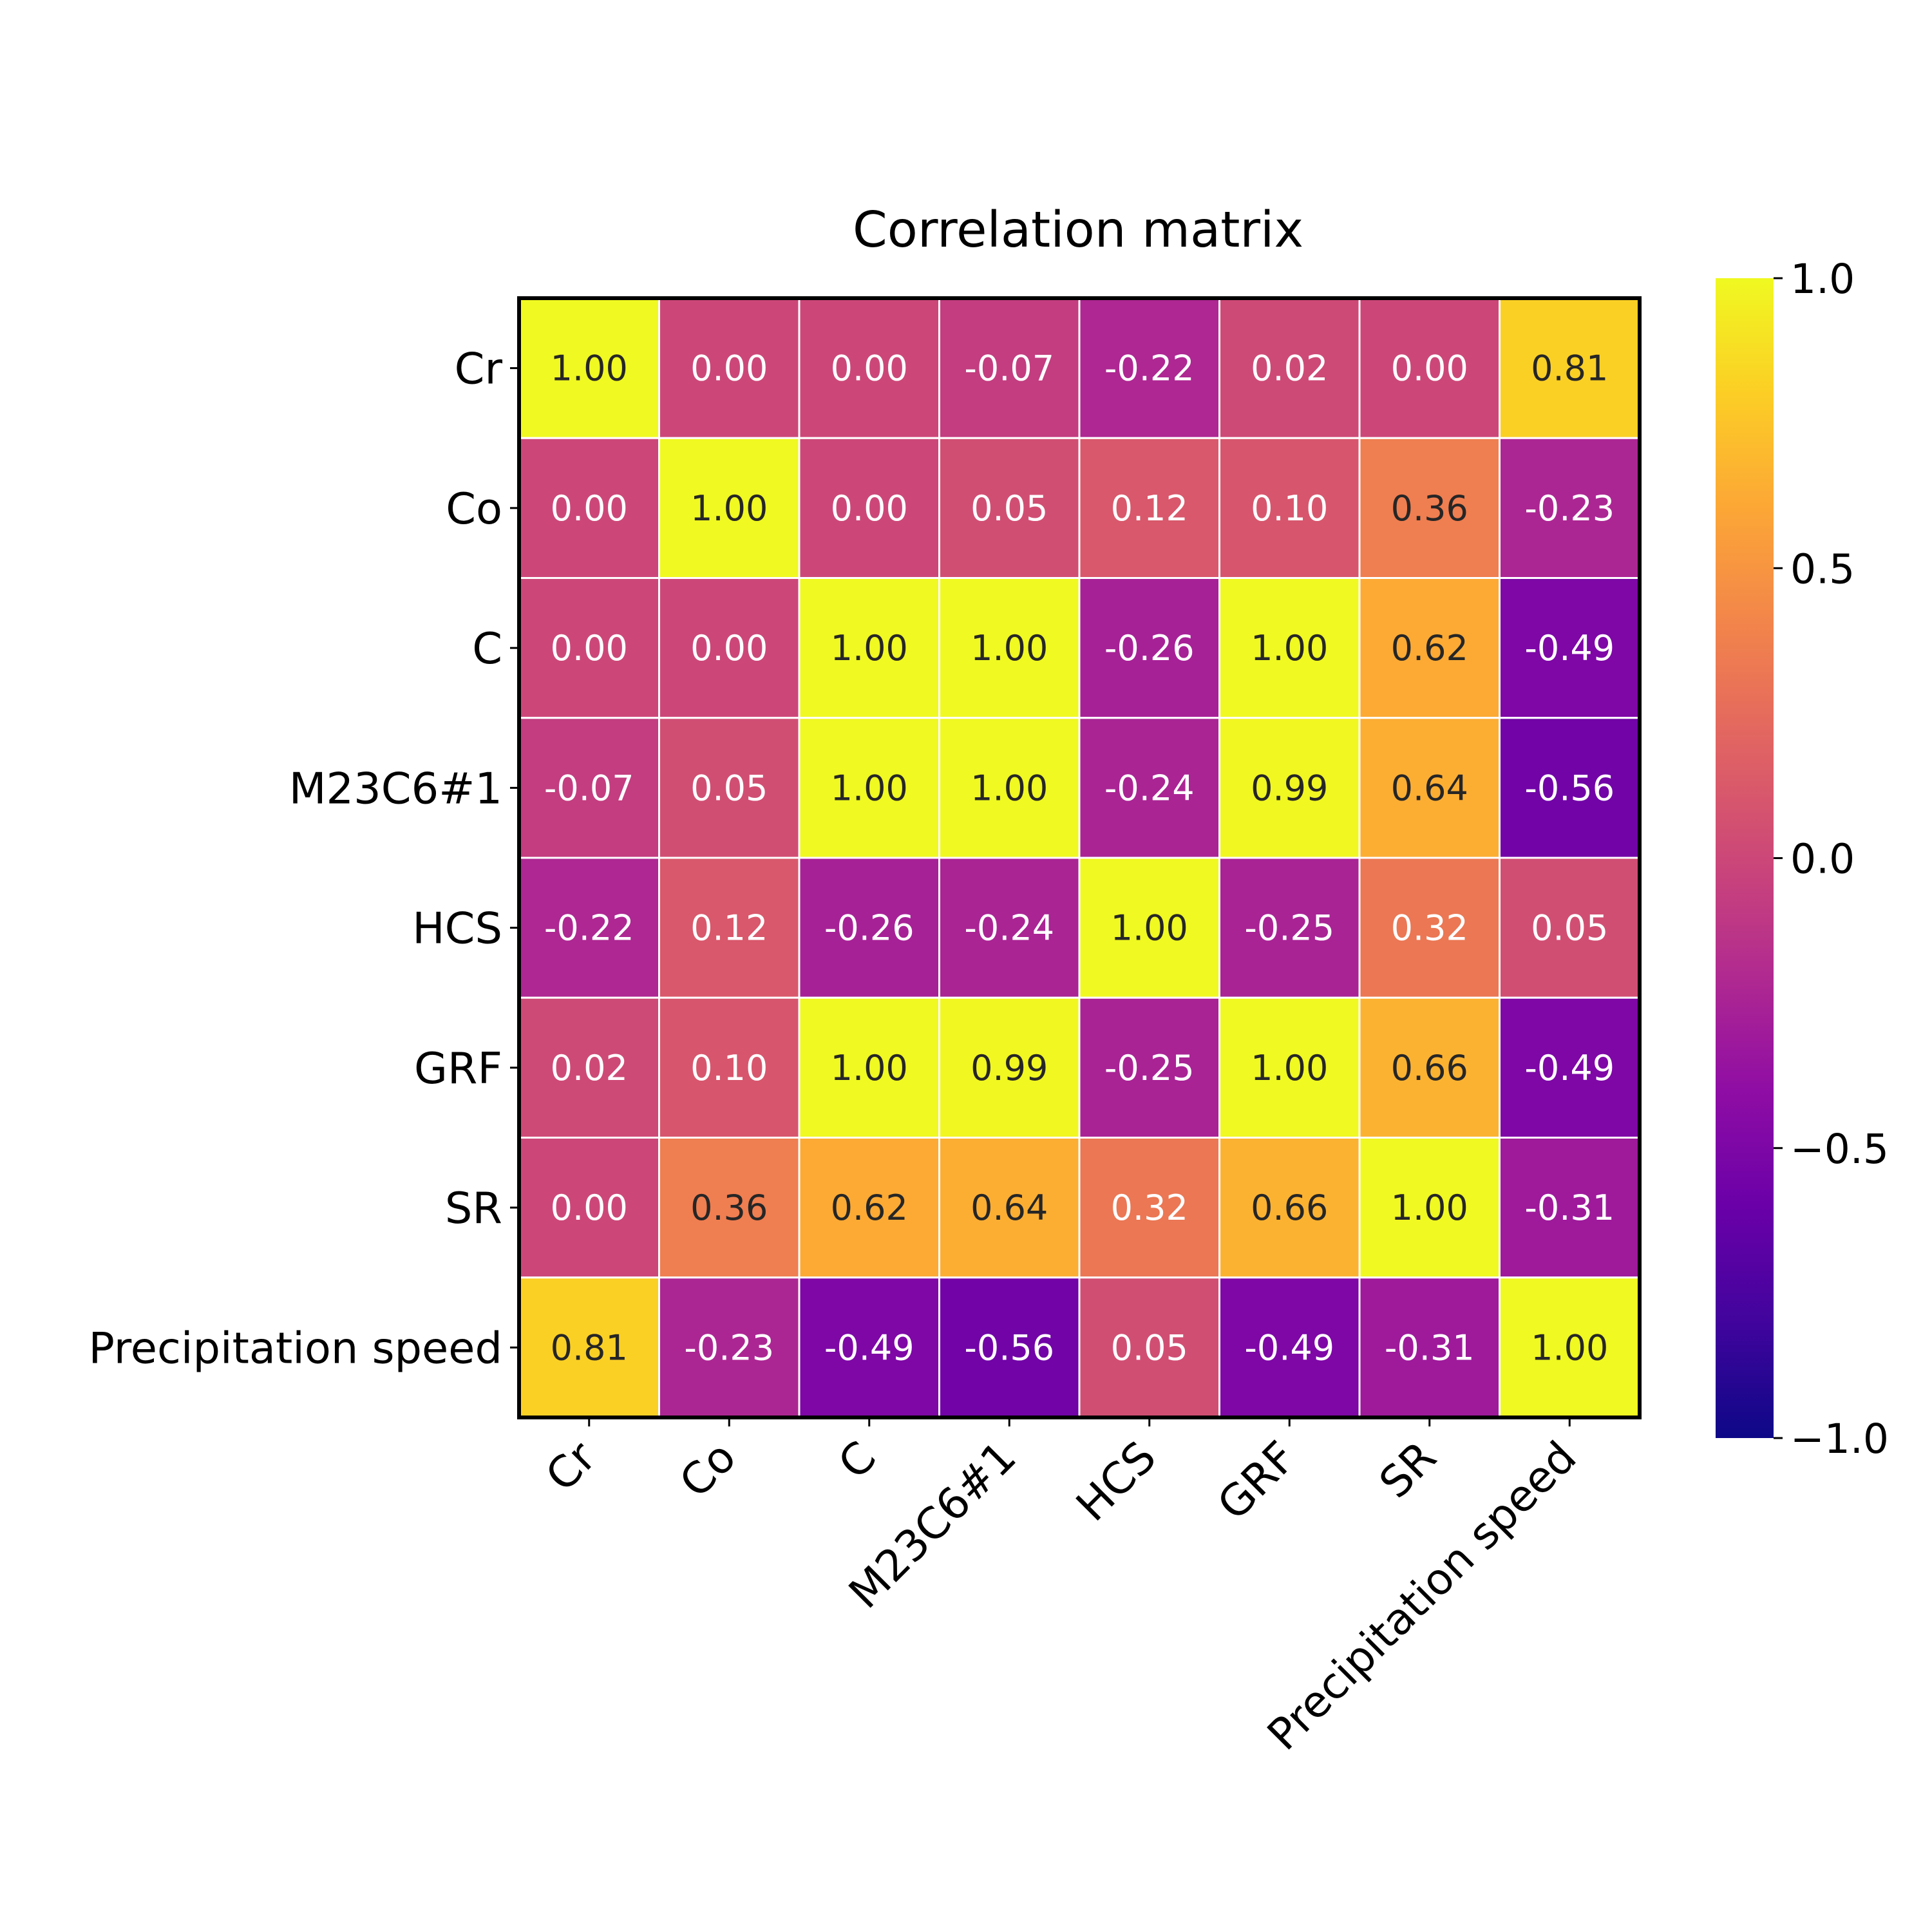 This screenshot has height=1932, width=1932. What do you see at coordinates (1822, 859) in the screenshot?
I see `colorbar-tick-label: 0.0` at bounding box center [1822, 859].